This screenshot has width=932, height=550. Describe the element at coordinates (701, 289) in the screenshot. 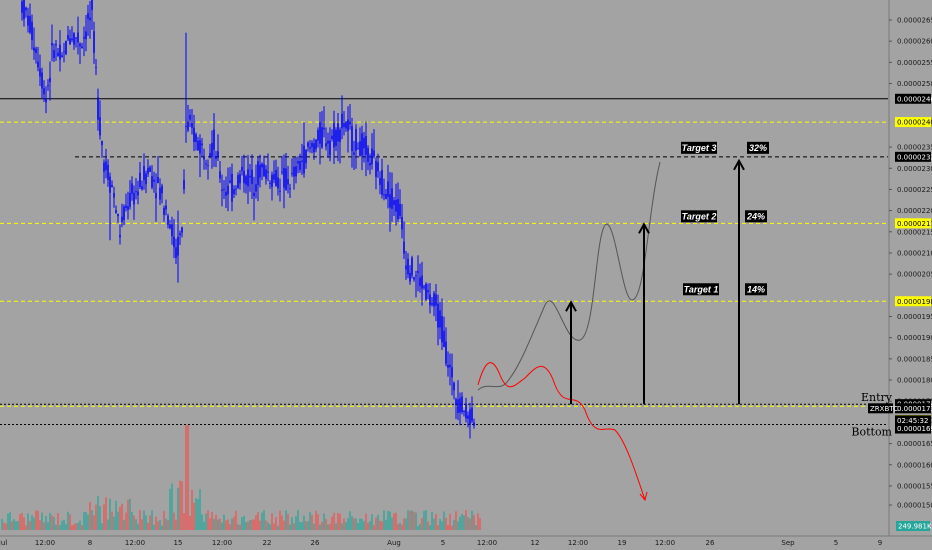

I see `target-label: Target 1` at that location.